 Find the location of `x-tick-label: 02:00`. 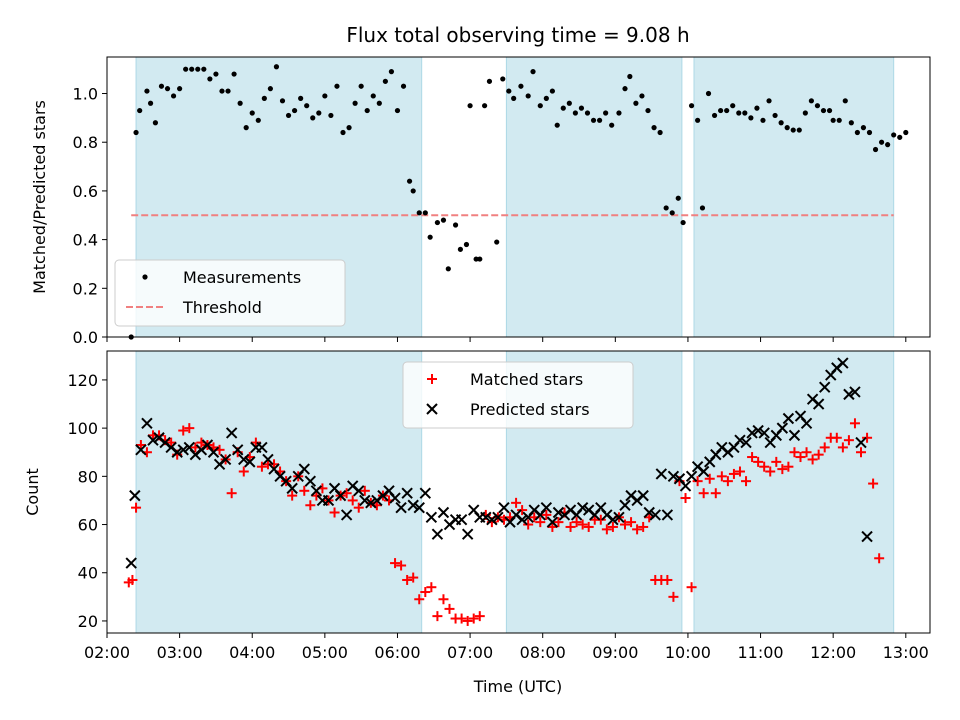

x-tick-label: 02:00 is located at coordinates (107, 652).